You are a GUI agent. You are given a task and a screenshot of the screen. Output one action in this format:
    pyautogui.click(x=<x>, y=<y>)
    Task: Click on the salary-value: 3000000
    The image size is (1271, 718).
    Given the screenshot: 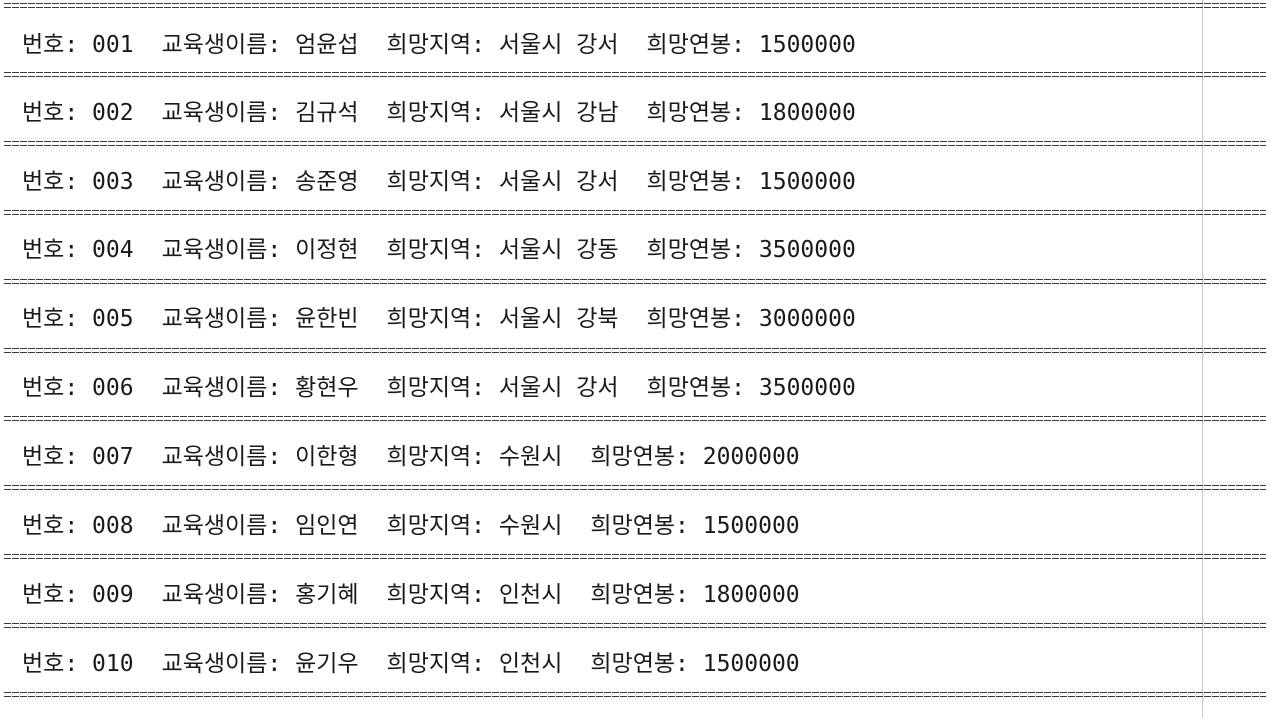 What is the action you would take?
    pyautogui.click(x=807, y=319)
    